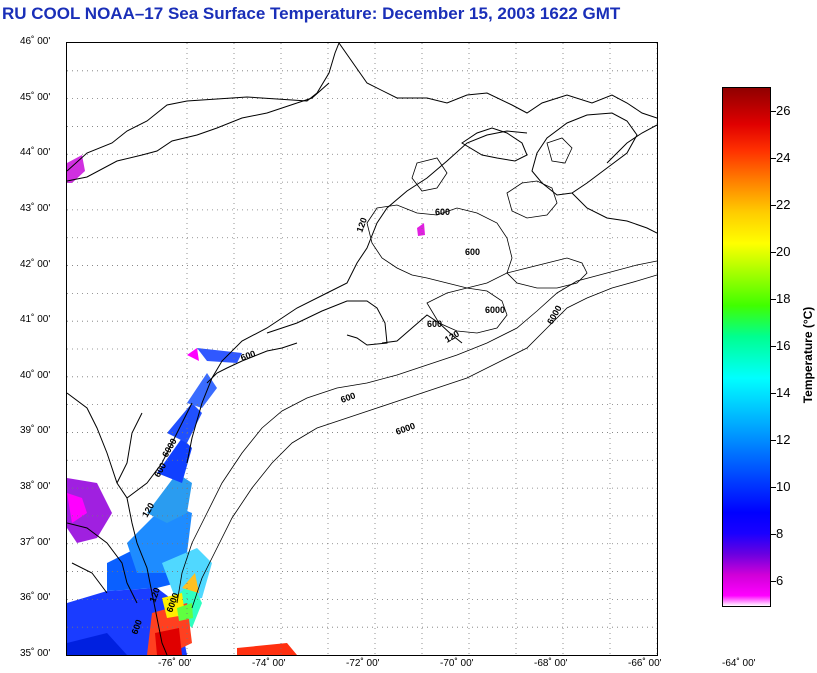 The width and height of the screenshot is (817, 673). I want to click on latitude-label: 45˚ 00', so click(35, 97).